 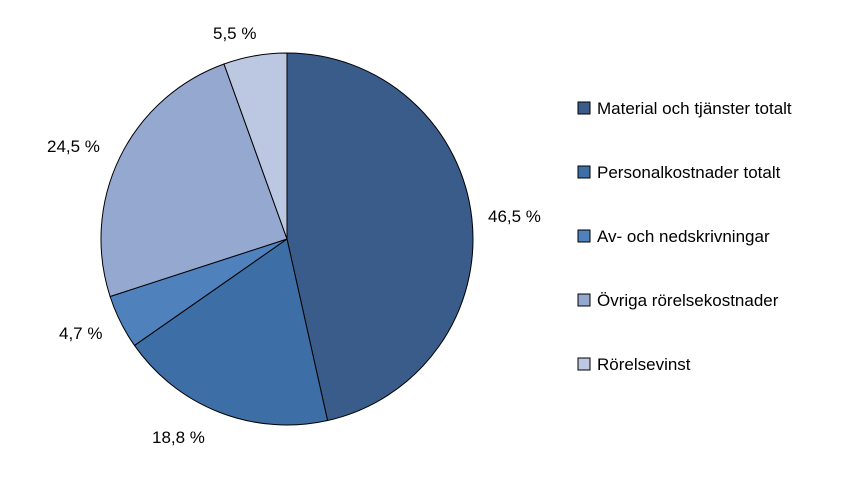 I want to click on legend-label-2: Personalkostnader totalt, so click(x=689, y=172).